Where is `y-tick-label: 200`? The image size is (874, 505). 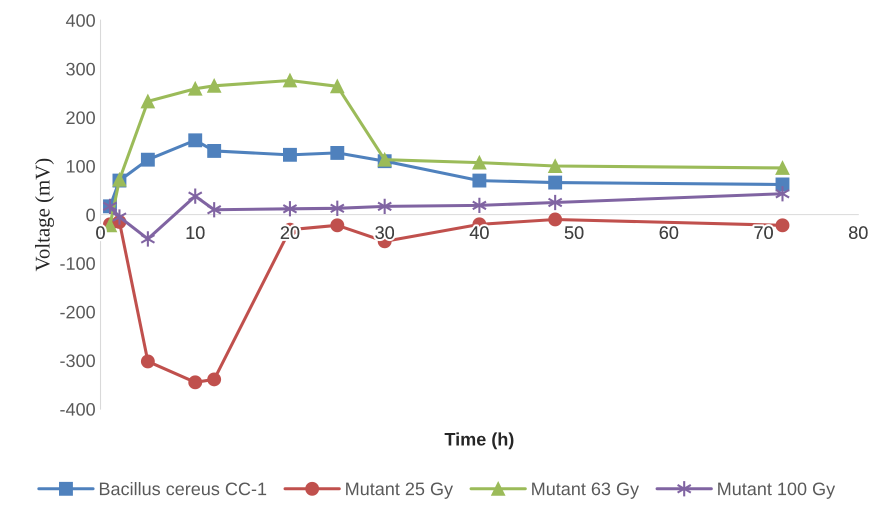
y-tick-label: 200 is located at coordinates (80, 117).